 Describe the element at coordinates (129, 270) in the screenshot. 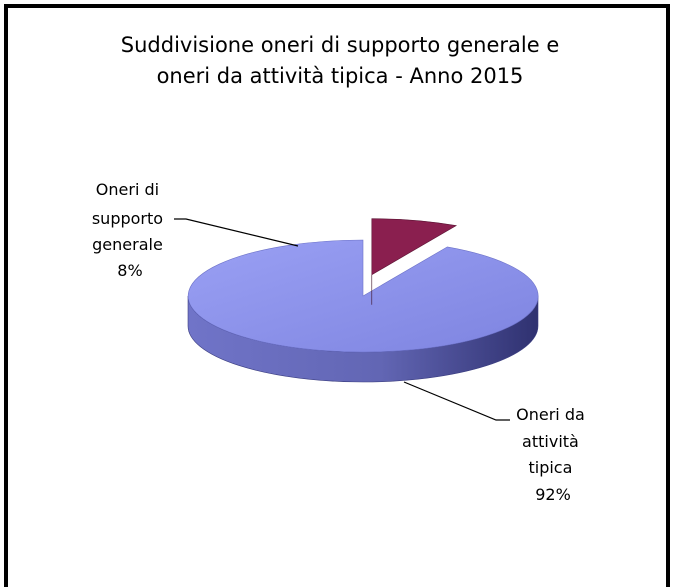

I see `data-label-supporto-value: 8%` at that location.